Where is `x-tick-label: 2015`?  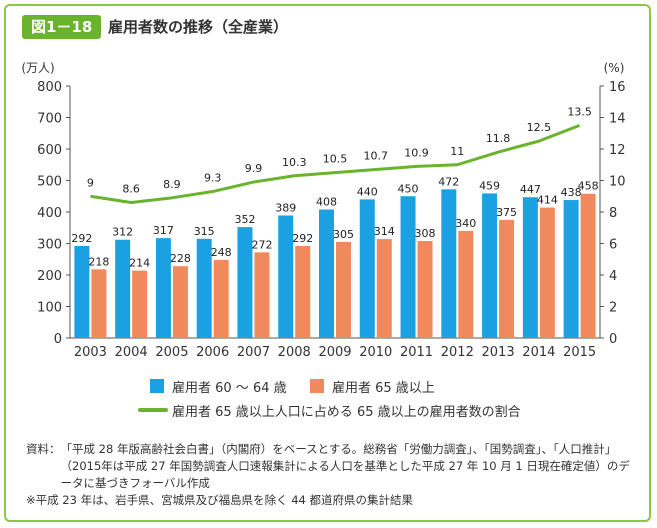
x-tick-label: 2015 is located at coordinates (579, 352).